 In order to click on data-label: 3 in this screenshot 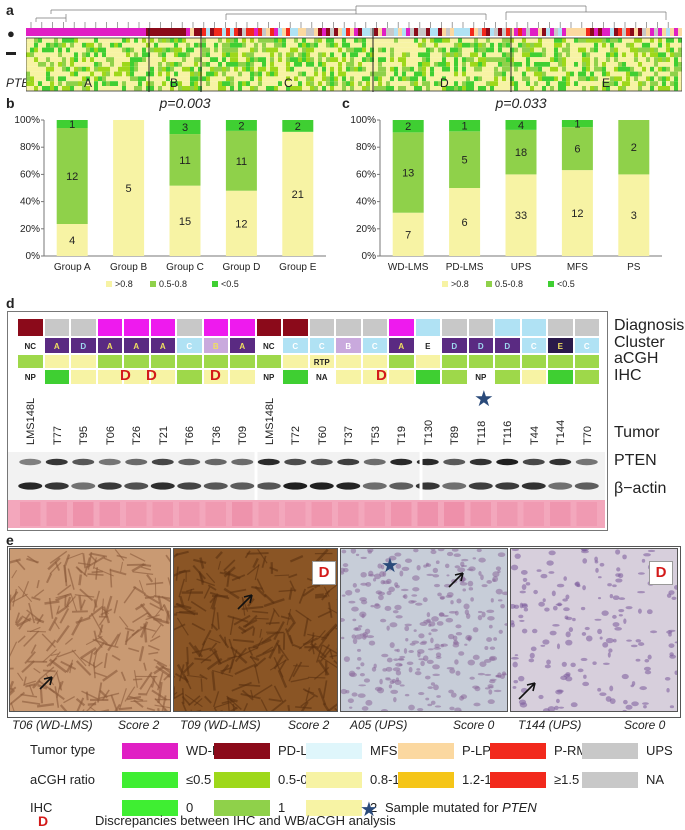, I will do `click(634, 216)`.